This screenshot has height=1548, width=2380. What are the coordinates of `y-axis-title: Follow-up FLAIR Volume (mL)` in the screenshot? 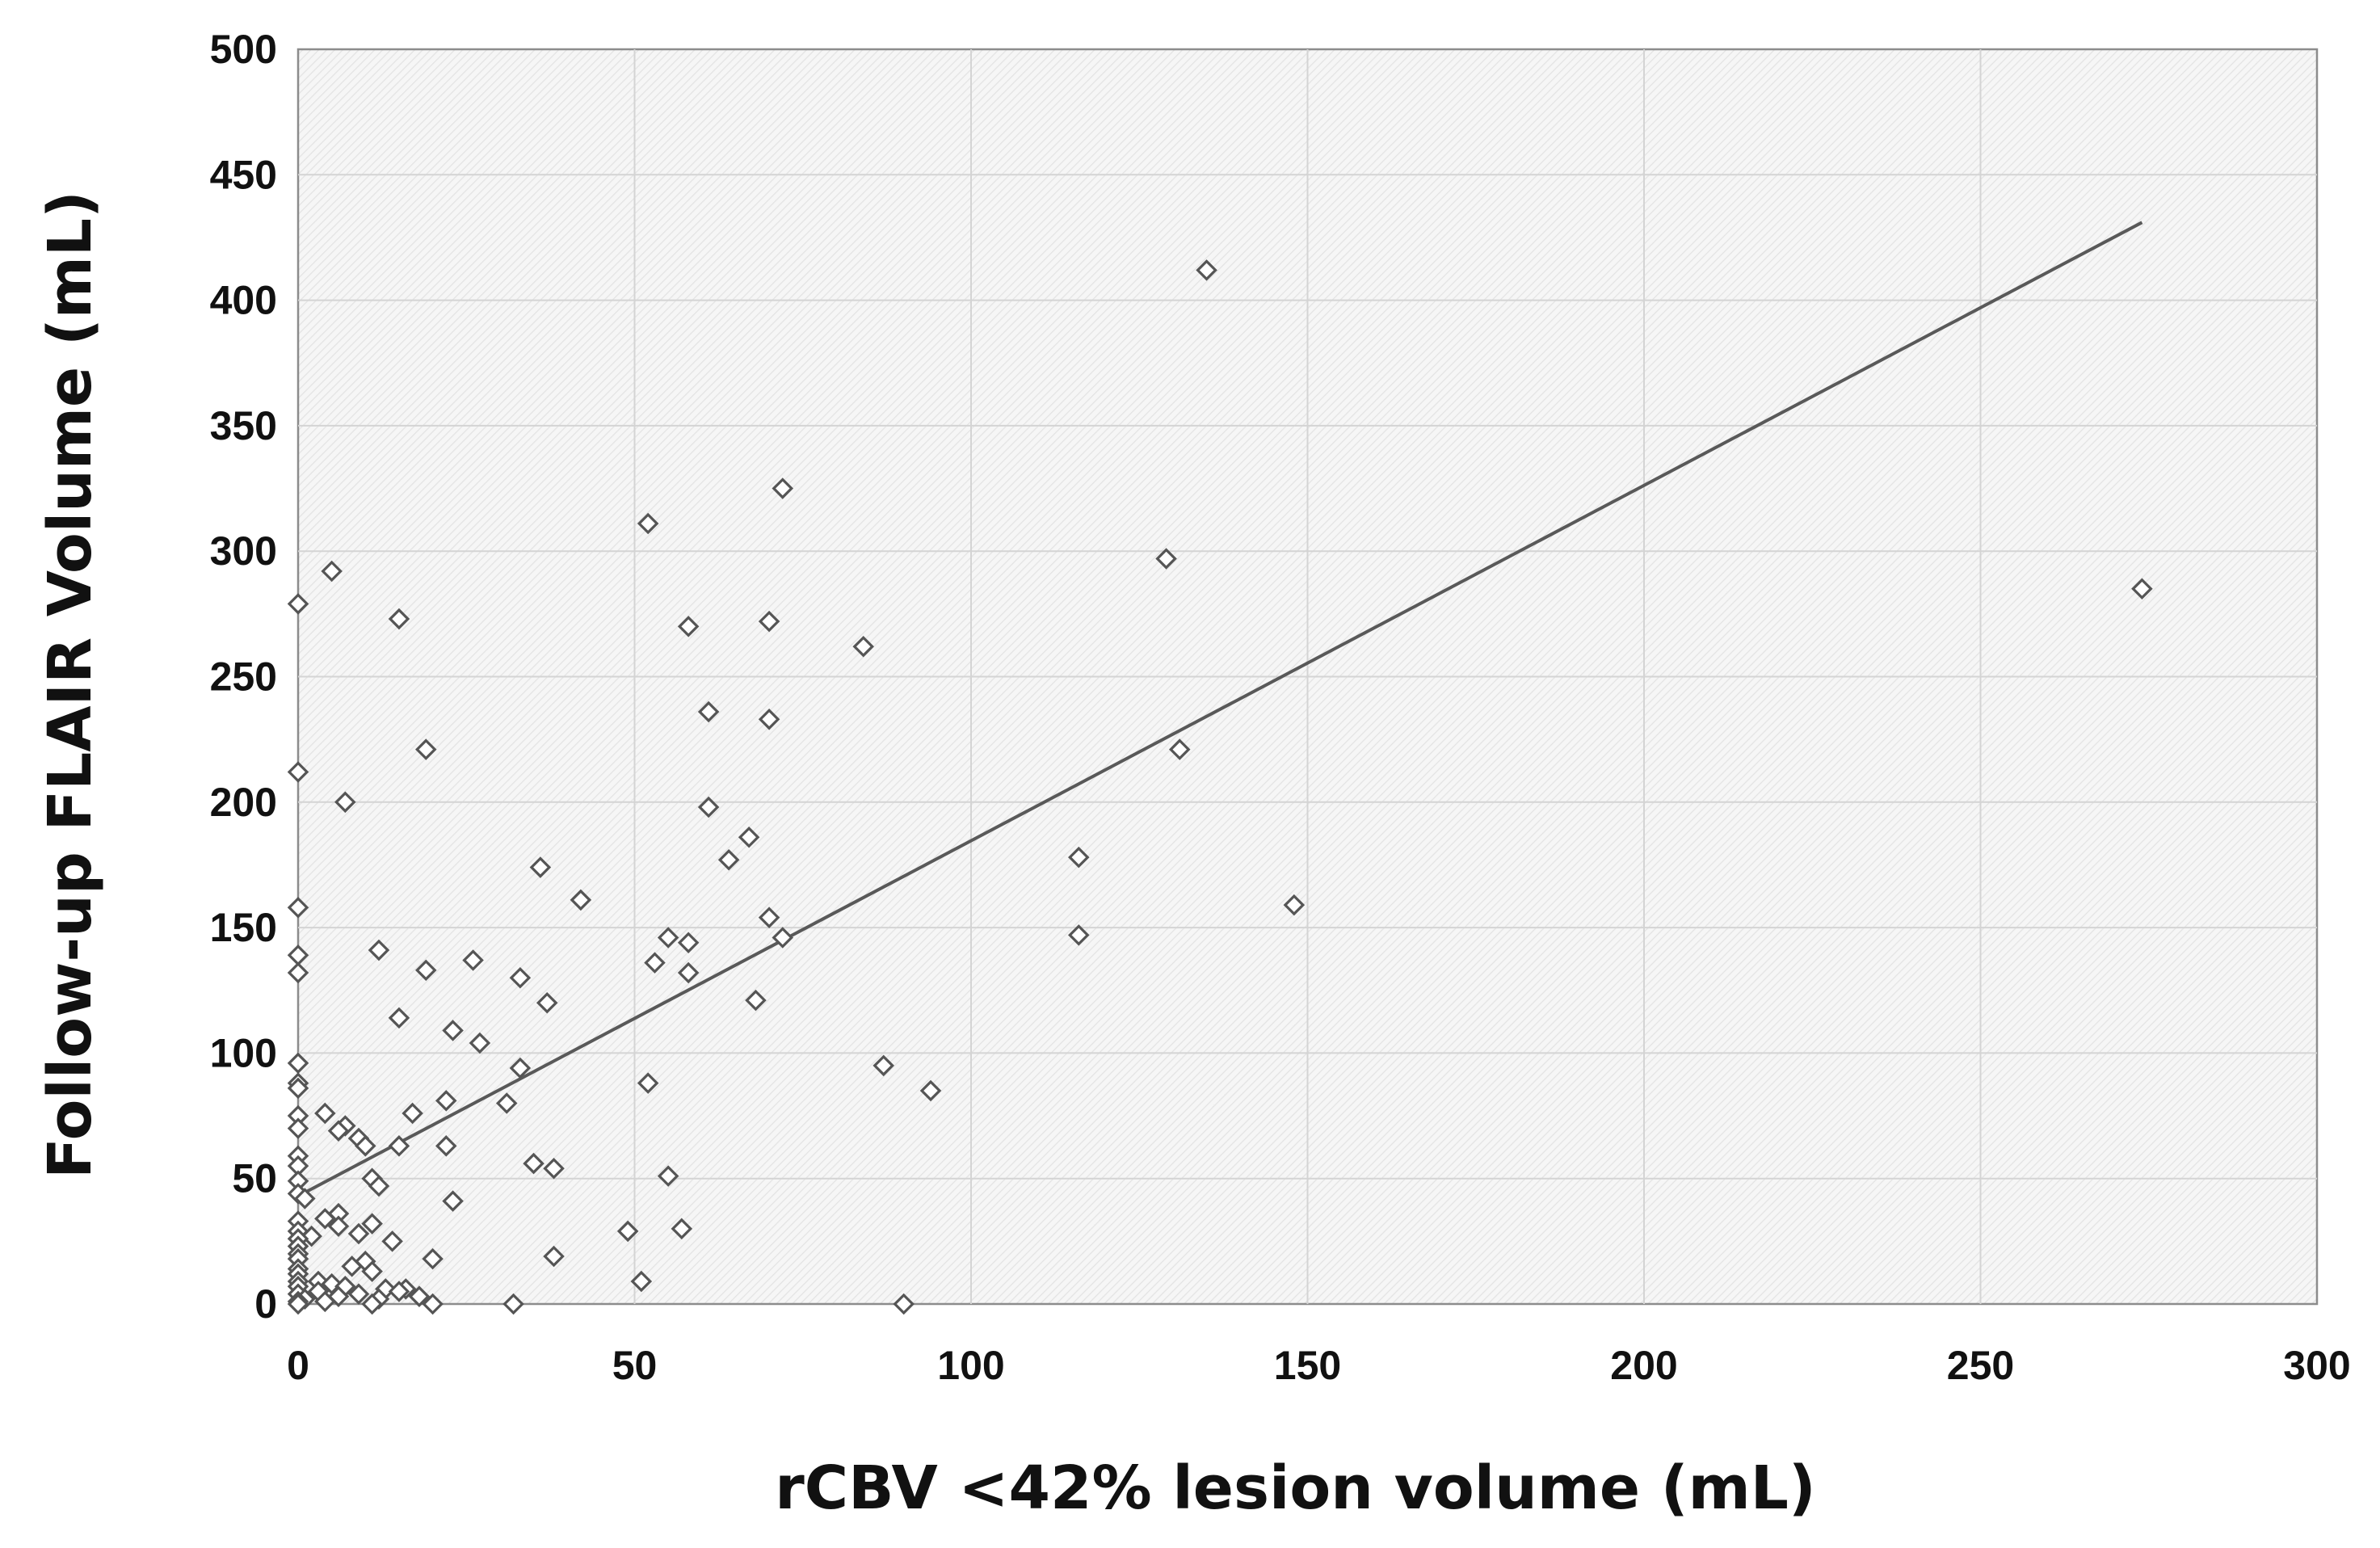 It's located at (70, 685).